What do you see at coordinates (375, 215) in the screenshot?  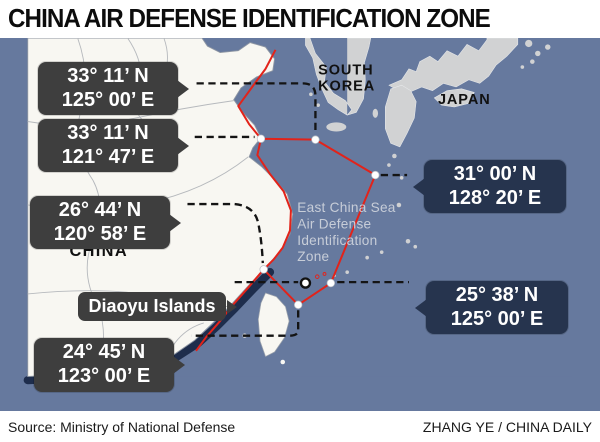 I see `ryukyu-islands` at bounding box center [375, 215].